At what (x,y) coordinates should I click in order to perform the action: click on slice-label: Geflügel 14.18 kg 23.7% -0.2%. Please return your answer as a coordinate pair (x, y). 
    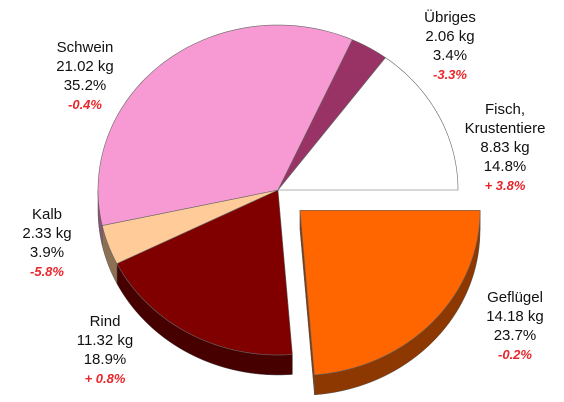
    Looking at the image, I should click on (511, 326).